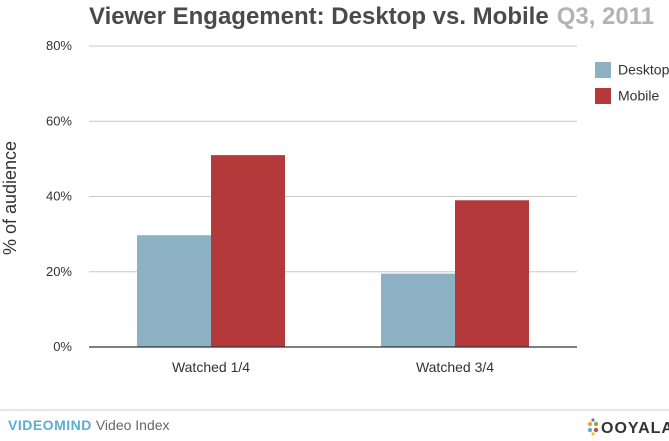 Image resolution: width=669 pixels, height=441 pixels. Describe the element at coordinates (319, 16) in the screenshot. I see `chart-title: Viewer Engagement: Desktop vs. Mobile` at that location.